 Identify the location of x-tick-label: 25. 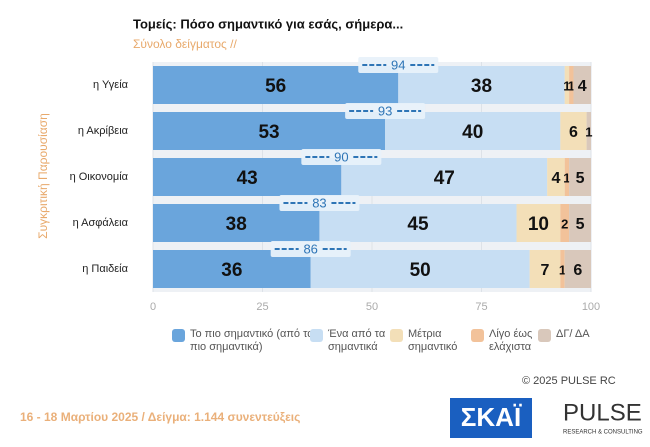
(262, 307).